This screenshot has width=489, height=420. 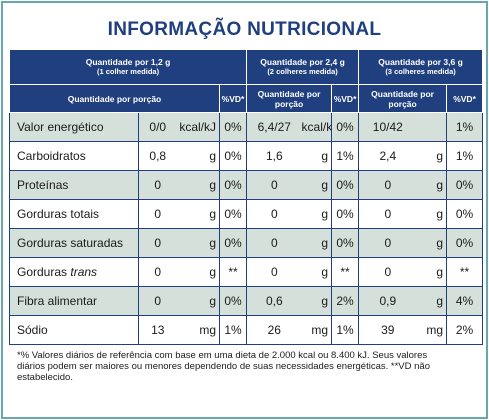 What do you see at coordinates (43, 185) in the screenshot?
I see `nutrient-label: Proteínas` at bounding box center [43, 185].